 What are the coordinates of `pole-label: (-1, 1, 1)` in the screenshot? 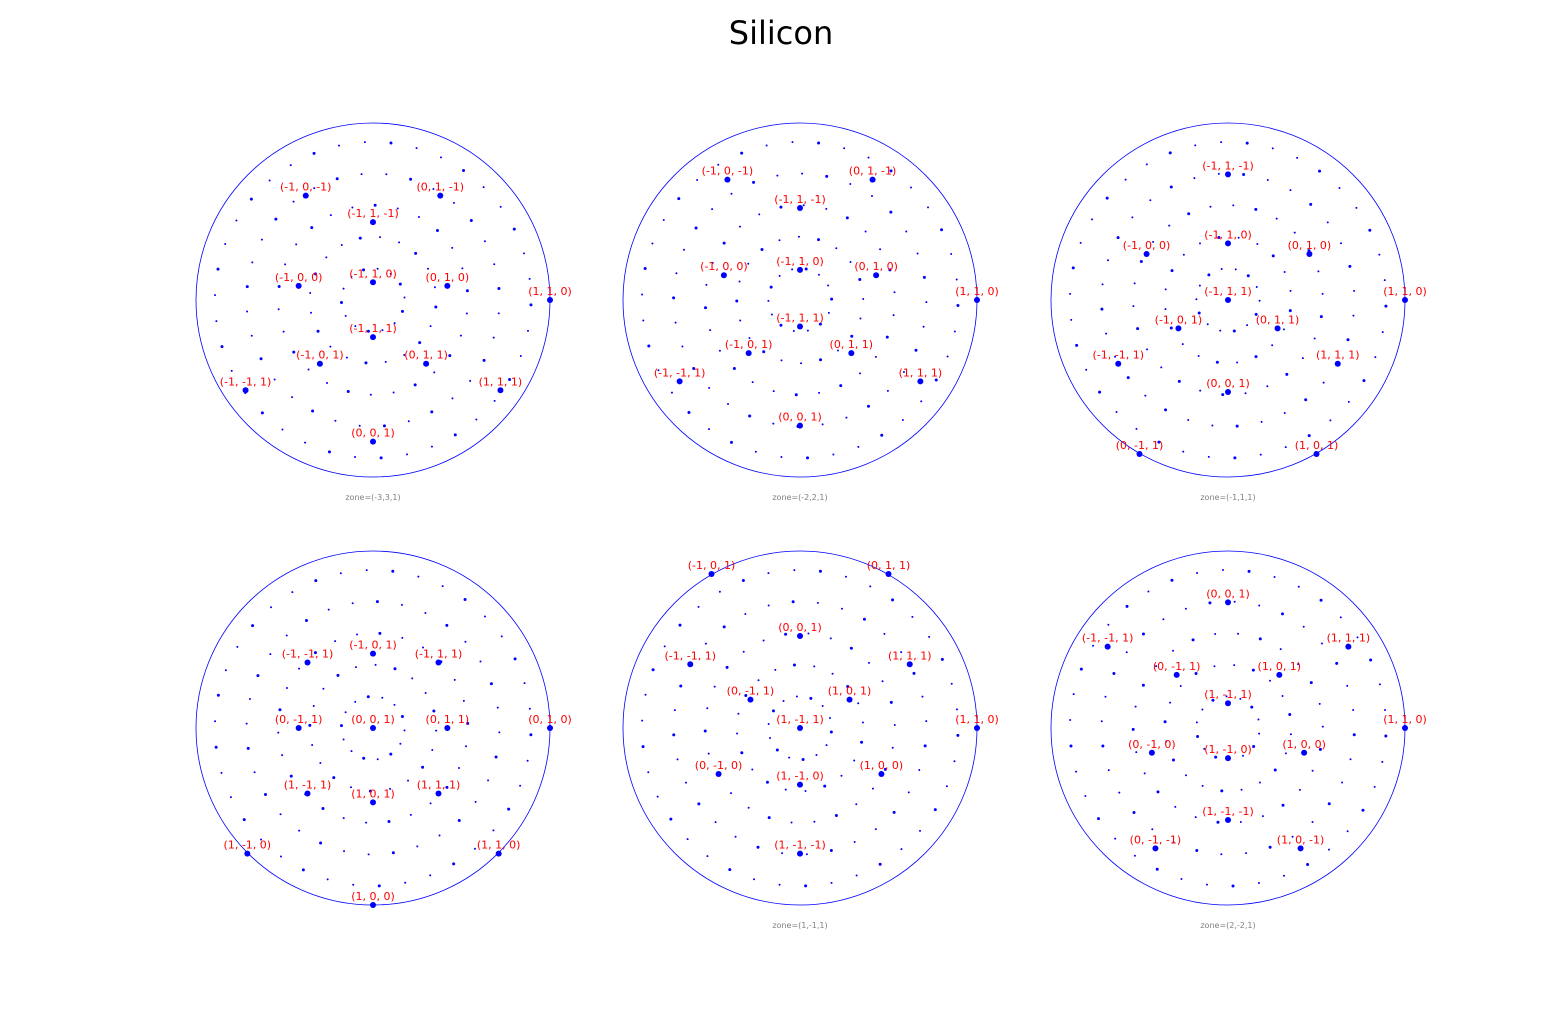 It's located at (1228, 291).